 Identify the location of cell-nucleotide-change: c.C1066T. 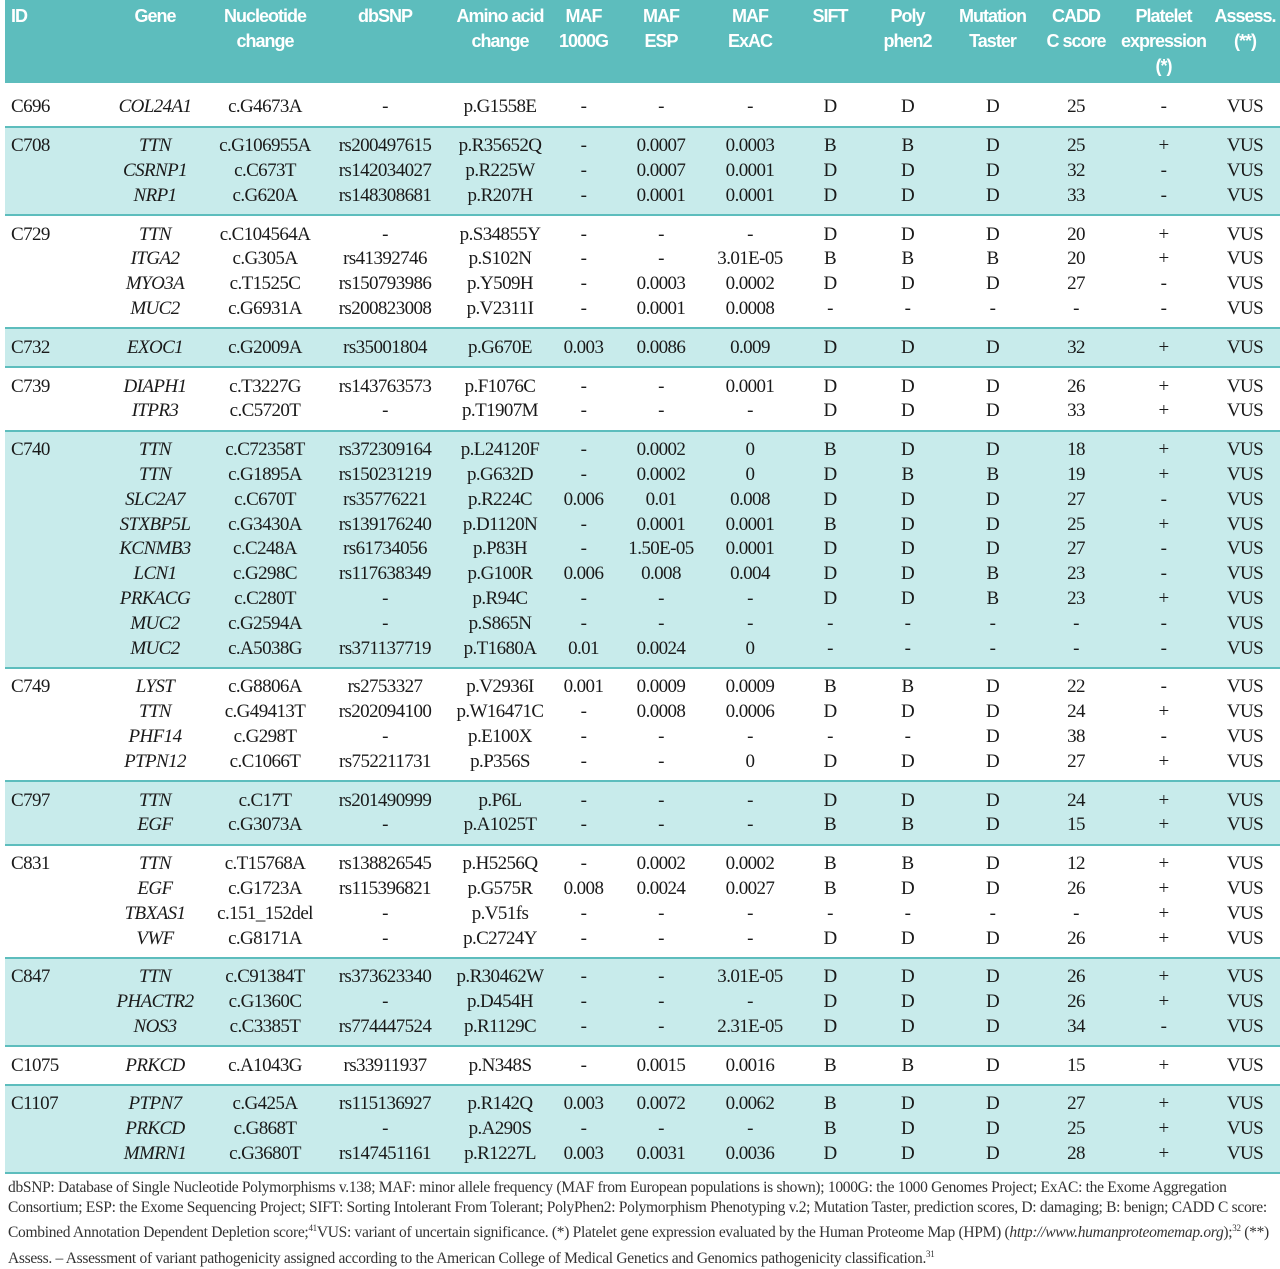
(265, 761).